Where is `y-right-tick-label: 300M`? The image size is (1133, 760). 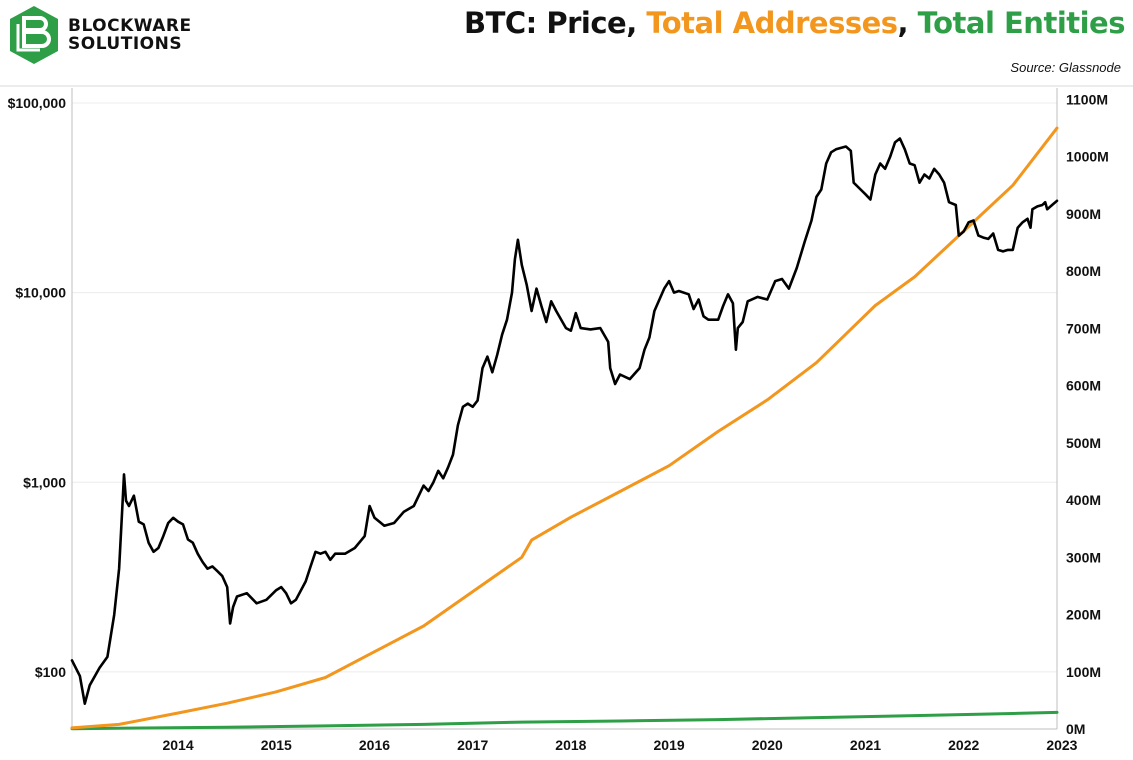
y-right-tick-label: 300M is located at coordinates (1083, 557).